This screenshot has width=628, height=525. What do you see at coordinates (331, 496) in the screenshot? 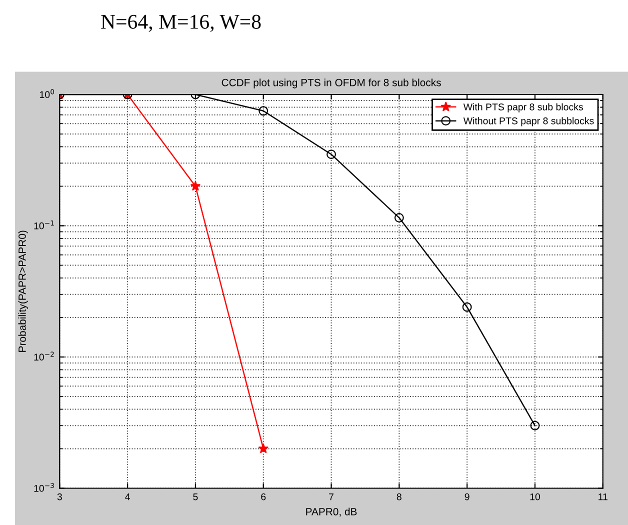
I see `x-tick-label: 7` at bounding box center [331, 496].